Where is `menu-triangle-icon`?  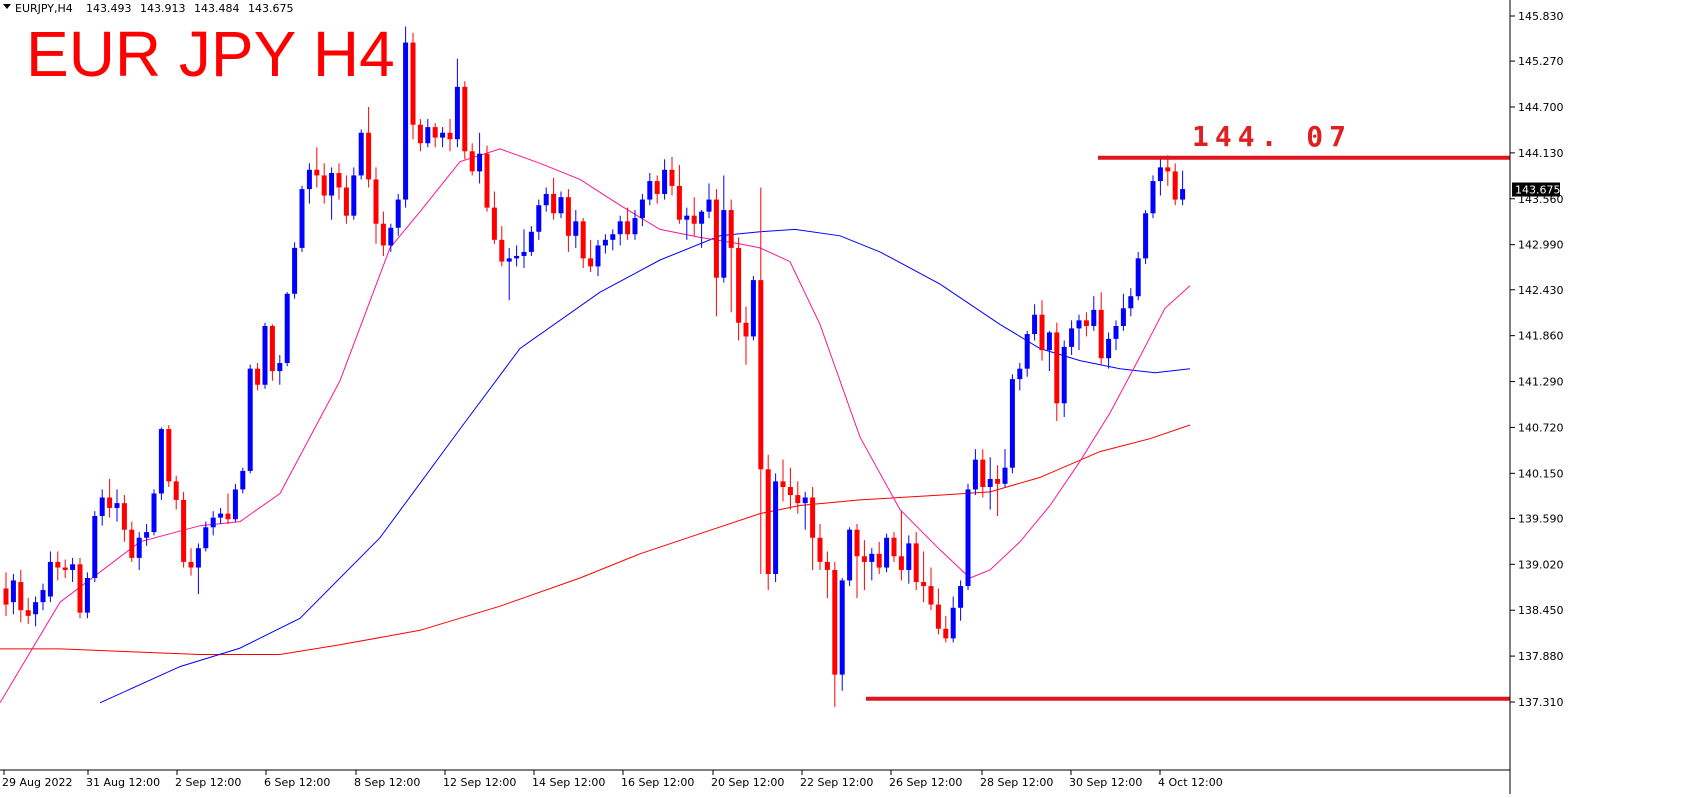 menu-triangle-icon is located at coordinates (7, 6).